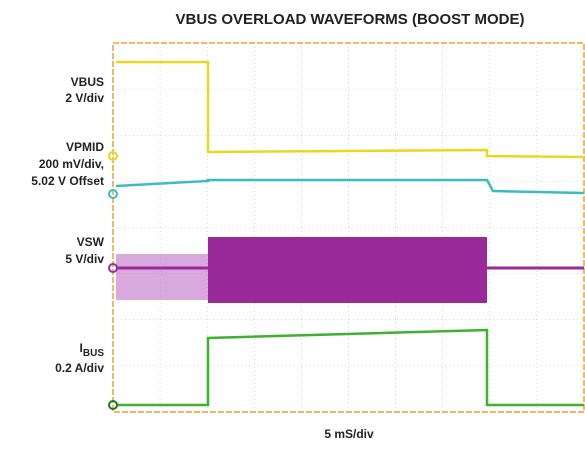 This screenshot has width=585, height=454. What do you see at coordinates (81, 348) in the screenshot?
I see `channel-name-main: I` at bounding box center [81, 348].